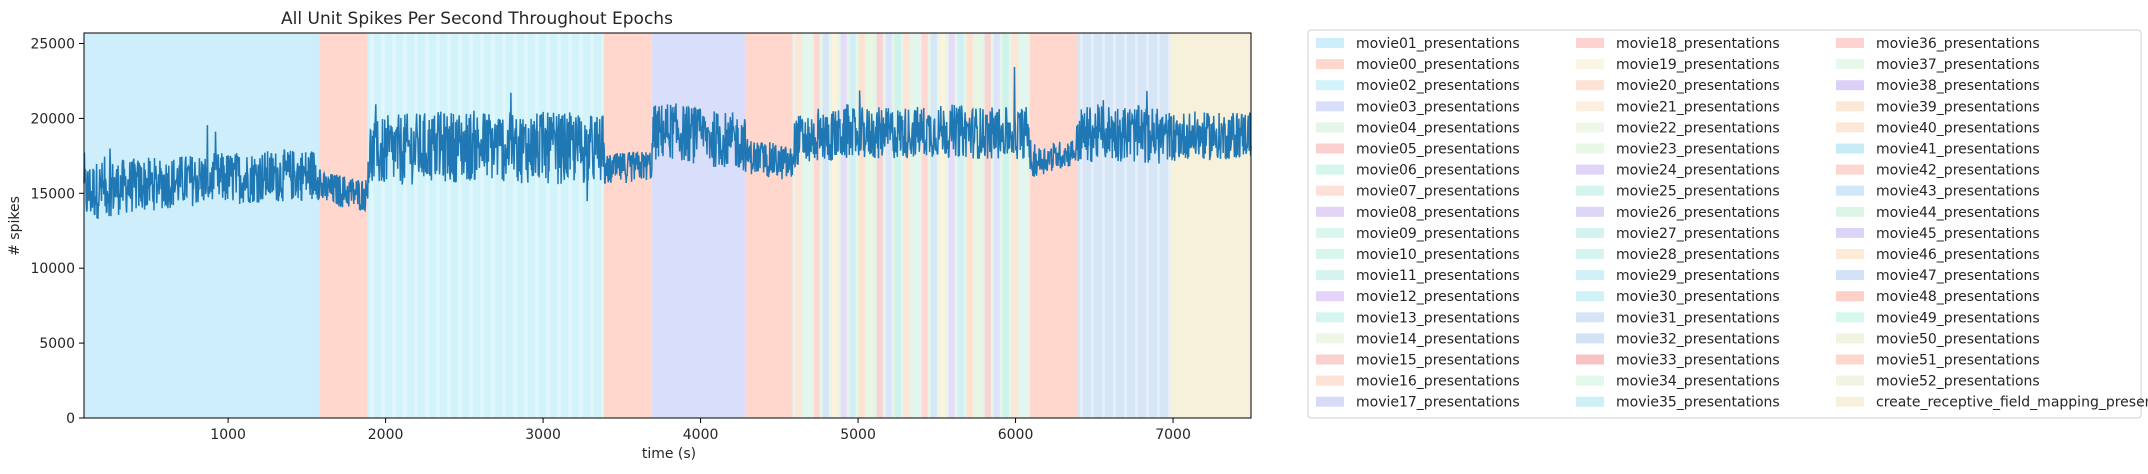  I want to click on legend-label-1: movie00_presentations, so click(1438, 65).